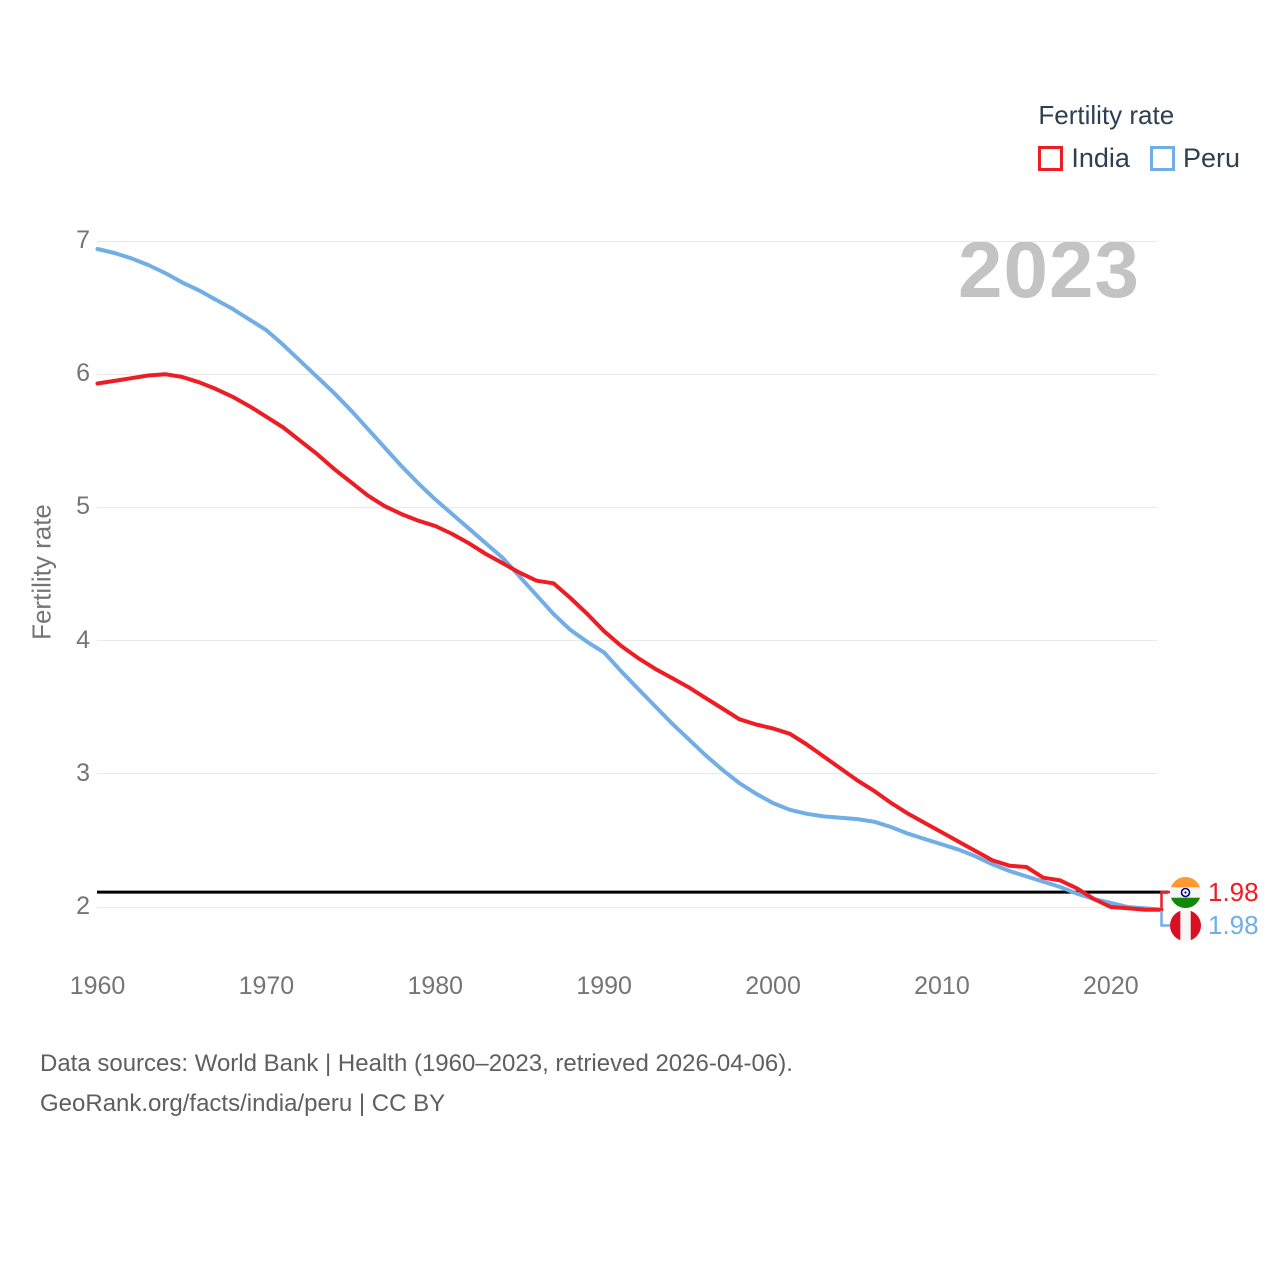  I want to click on x-tick-label: 2020, so click(1111, 986).